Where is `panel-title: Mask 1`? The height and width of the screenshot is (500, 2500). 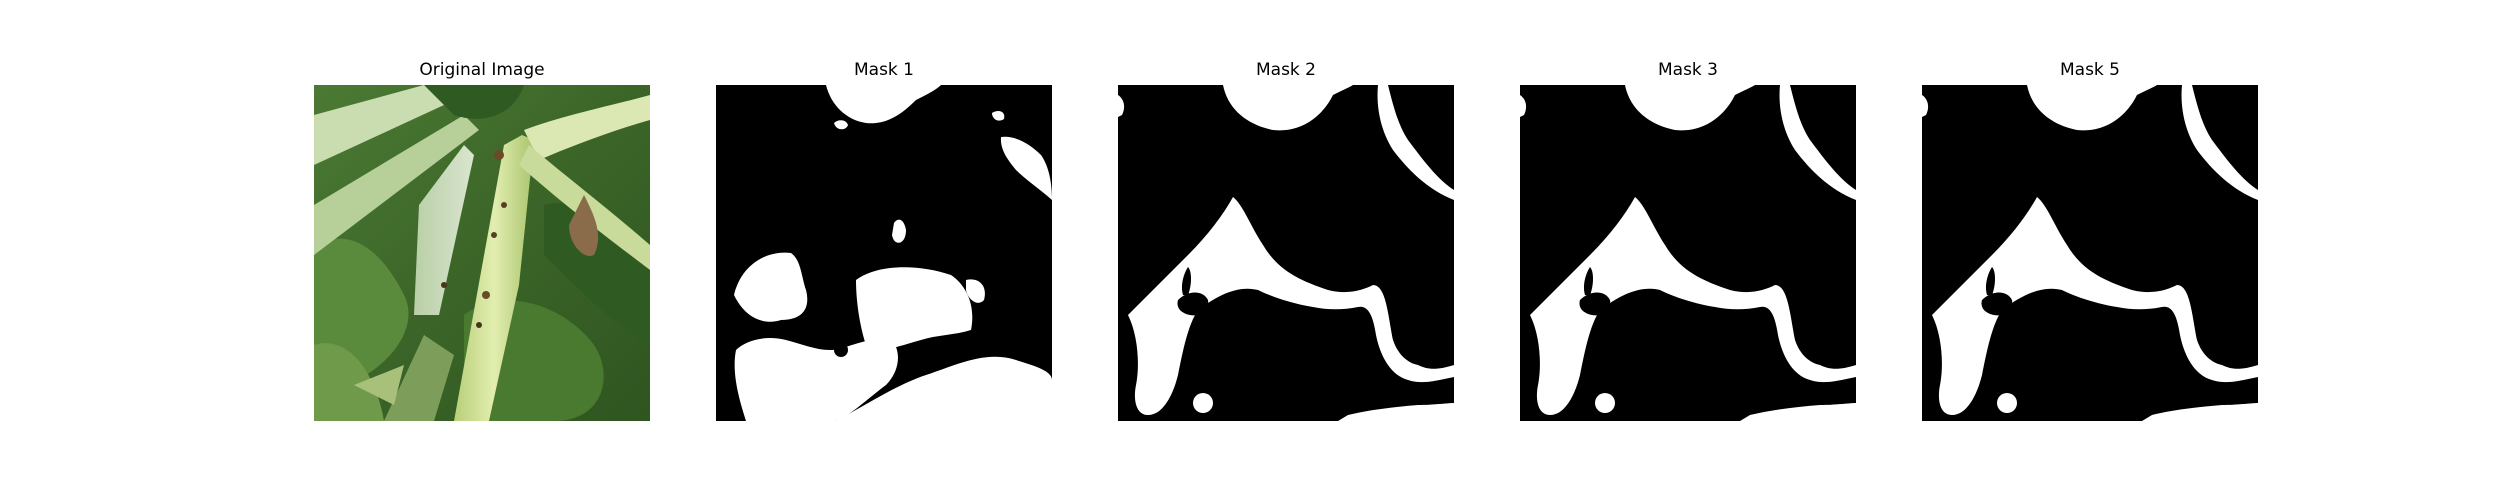
panel-title: Mask 1 is located at coordinates (883, 70).